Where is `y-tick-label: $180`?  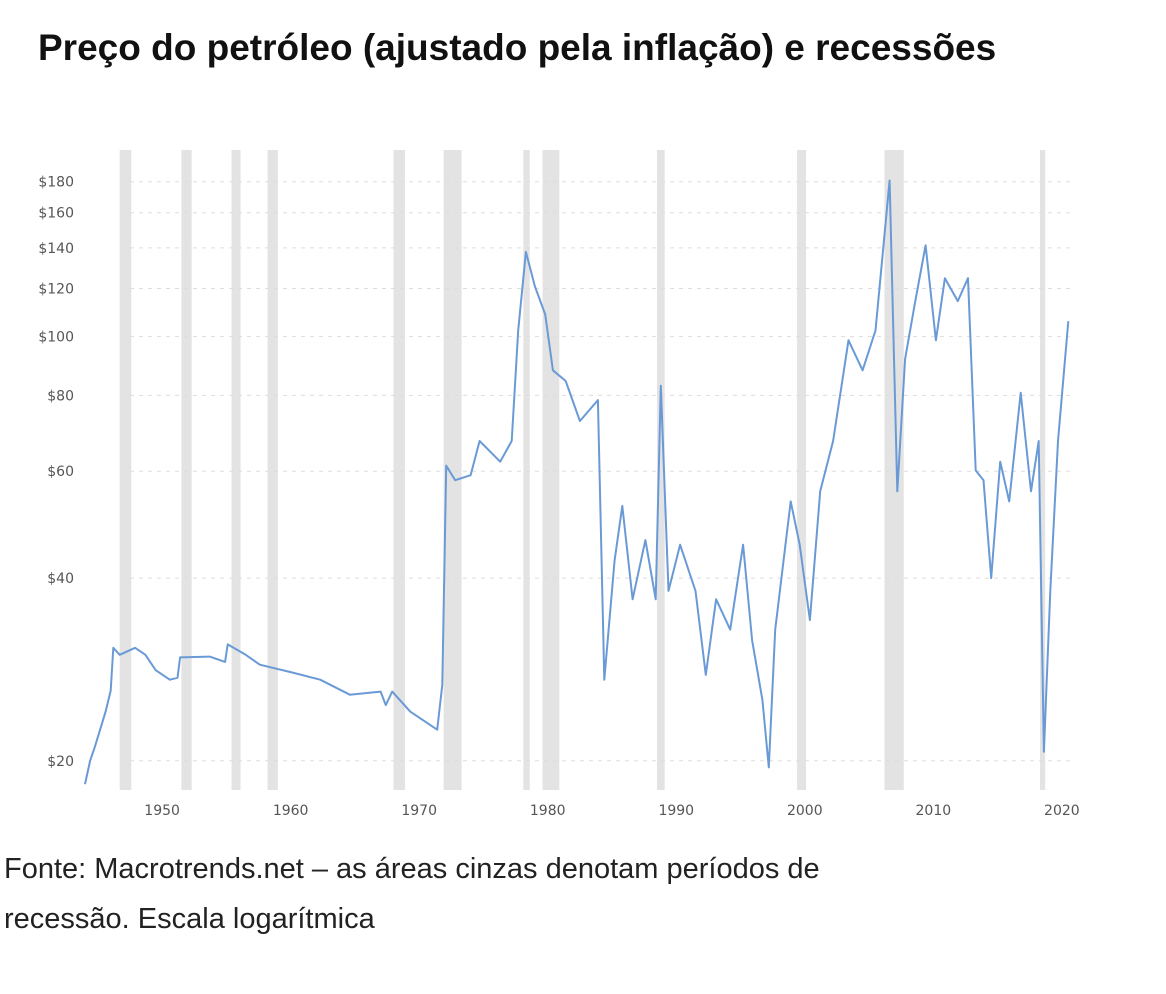
y-tick-label: $180 is located at coordinates (56, 183).